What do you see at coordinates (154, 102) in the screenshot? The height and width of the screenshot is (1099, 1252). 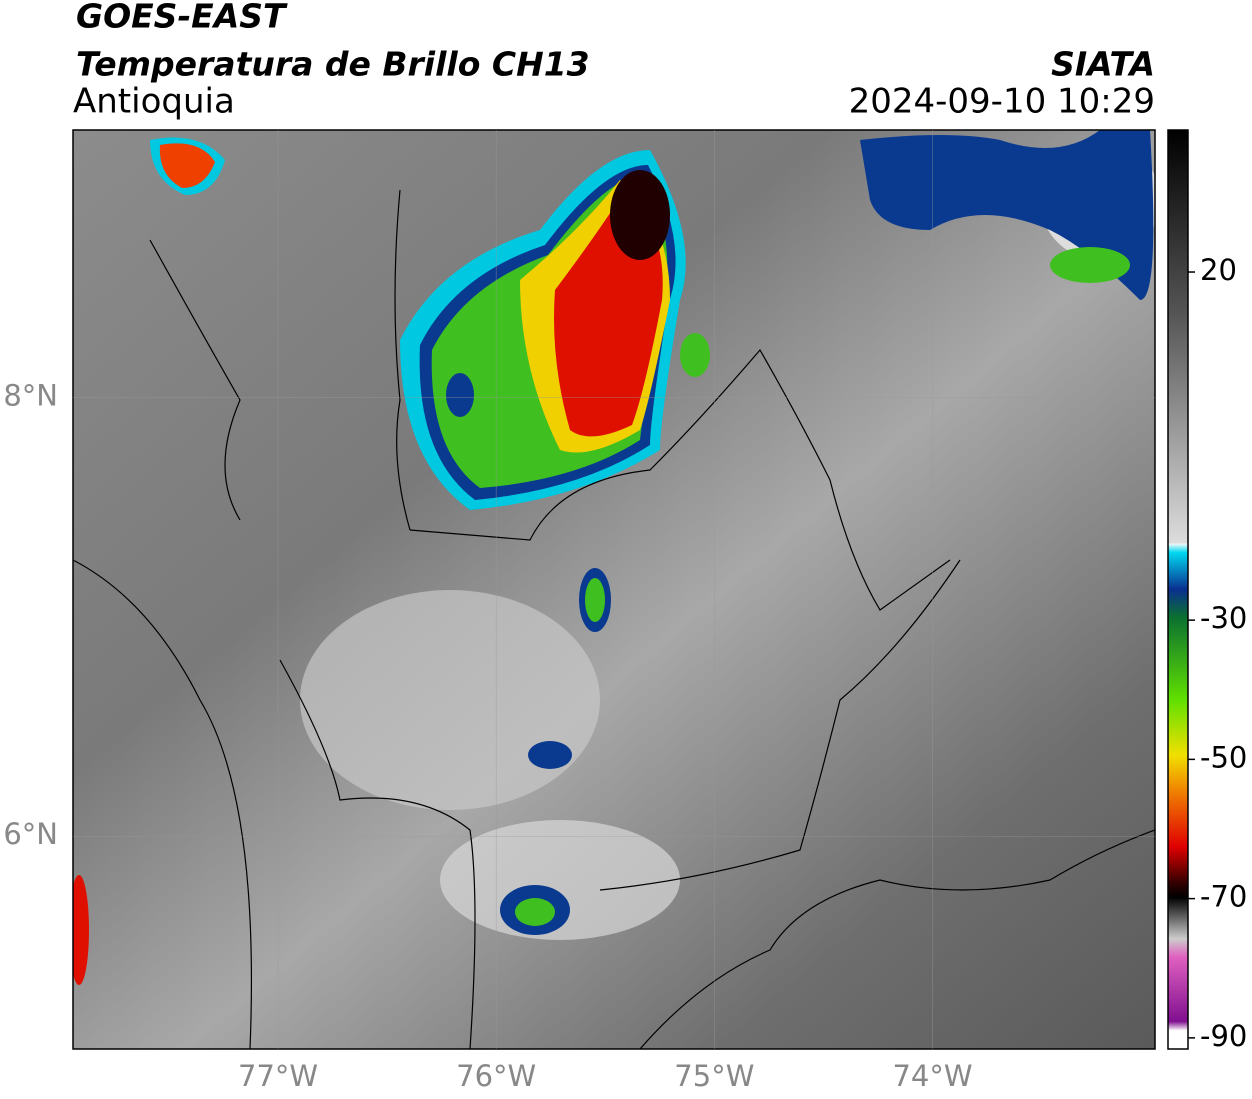 I see `region: Antioquia` at bounding box center [154, 102].